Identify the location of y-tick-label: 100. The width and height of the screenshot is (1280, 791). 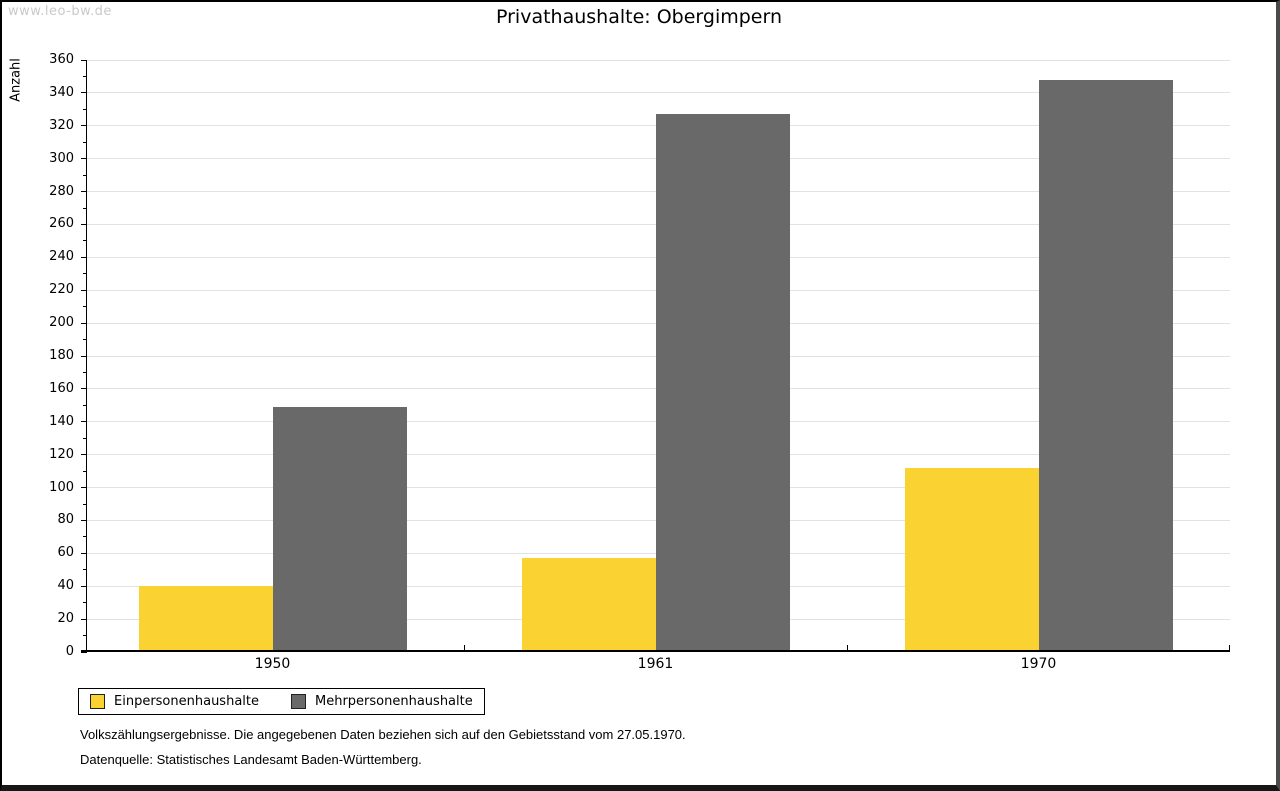
(61, 487).